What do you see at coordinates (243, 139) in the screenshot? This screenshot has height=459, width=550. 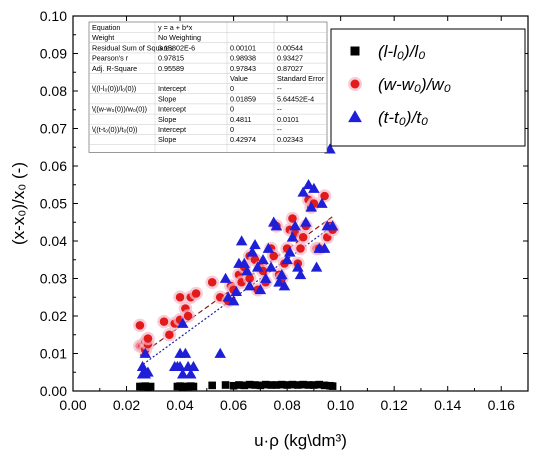 I see `table-cell: 0.42974` at bounding box center [243, 139].